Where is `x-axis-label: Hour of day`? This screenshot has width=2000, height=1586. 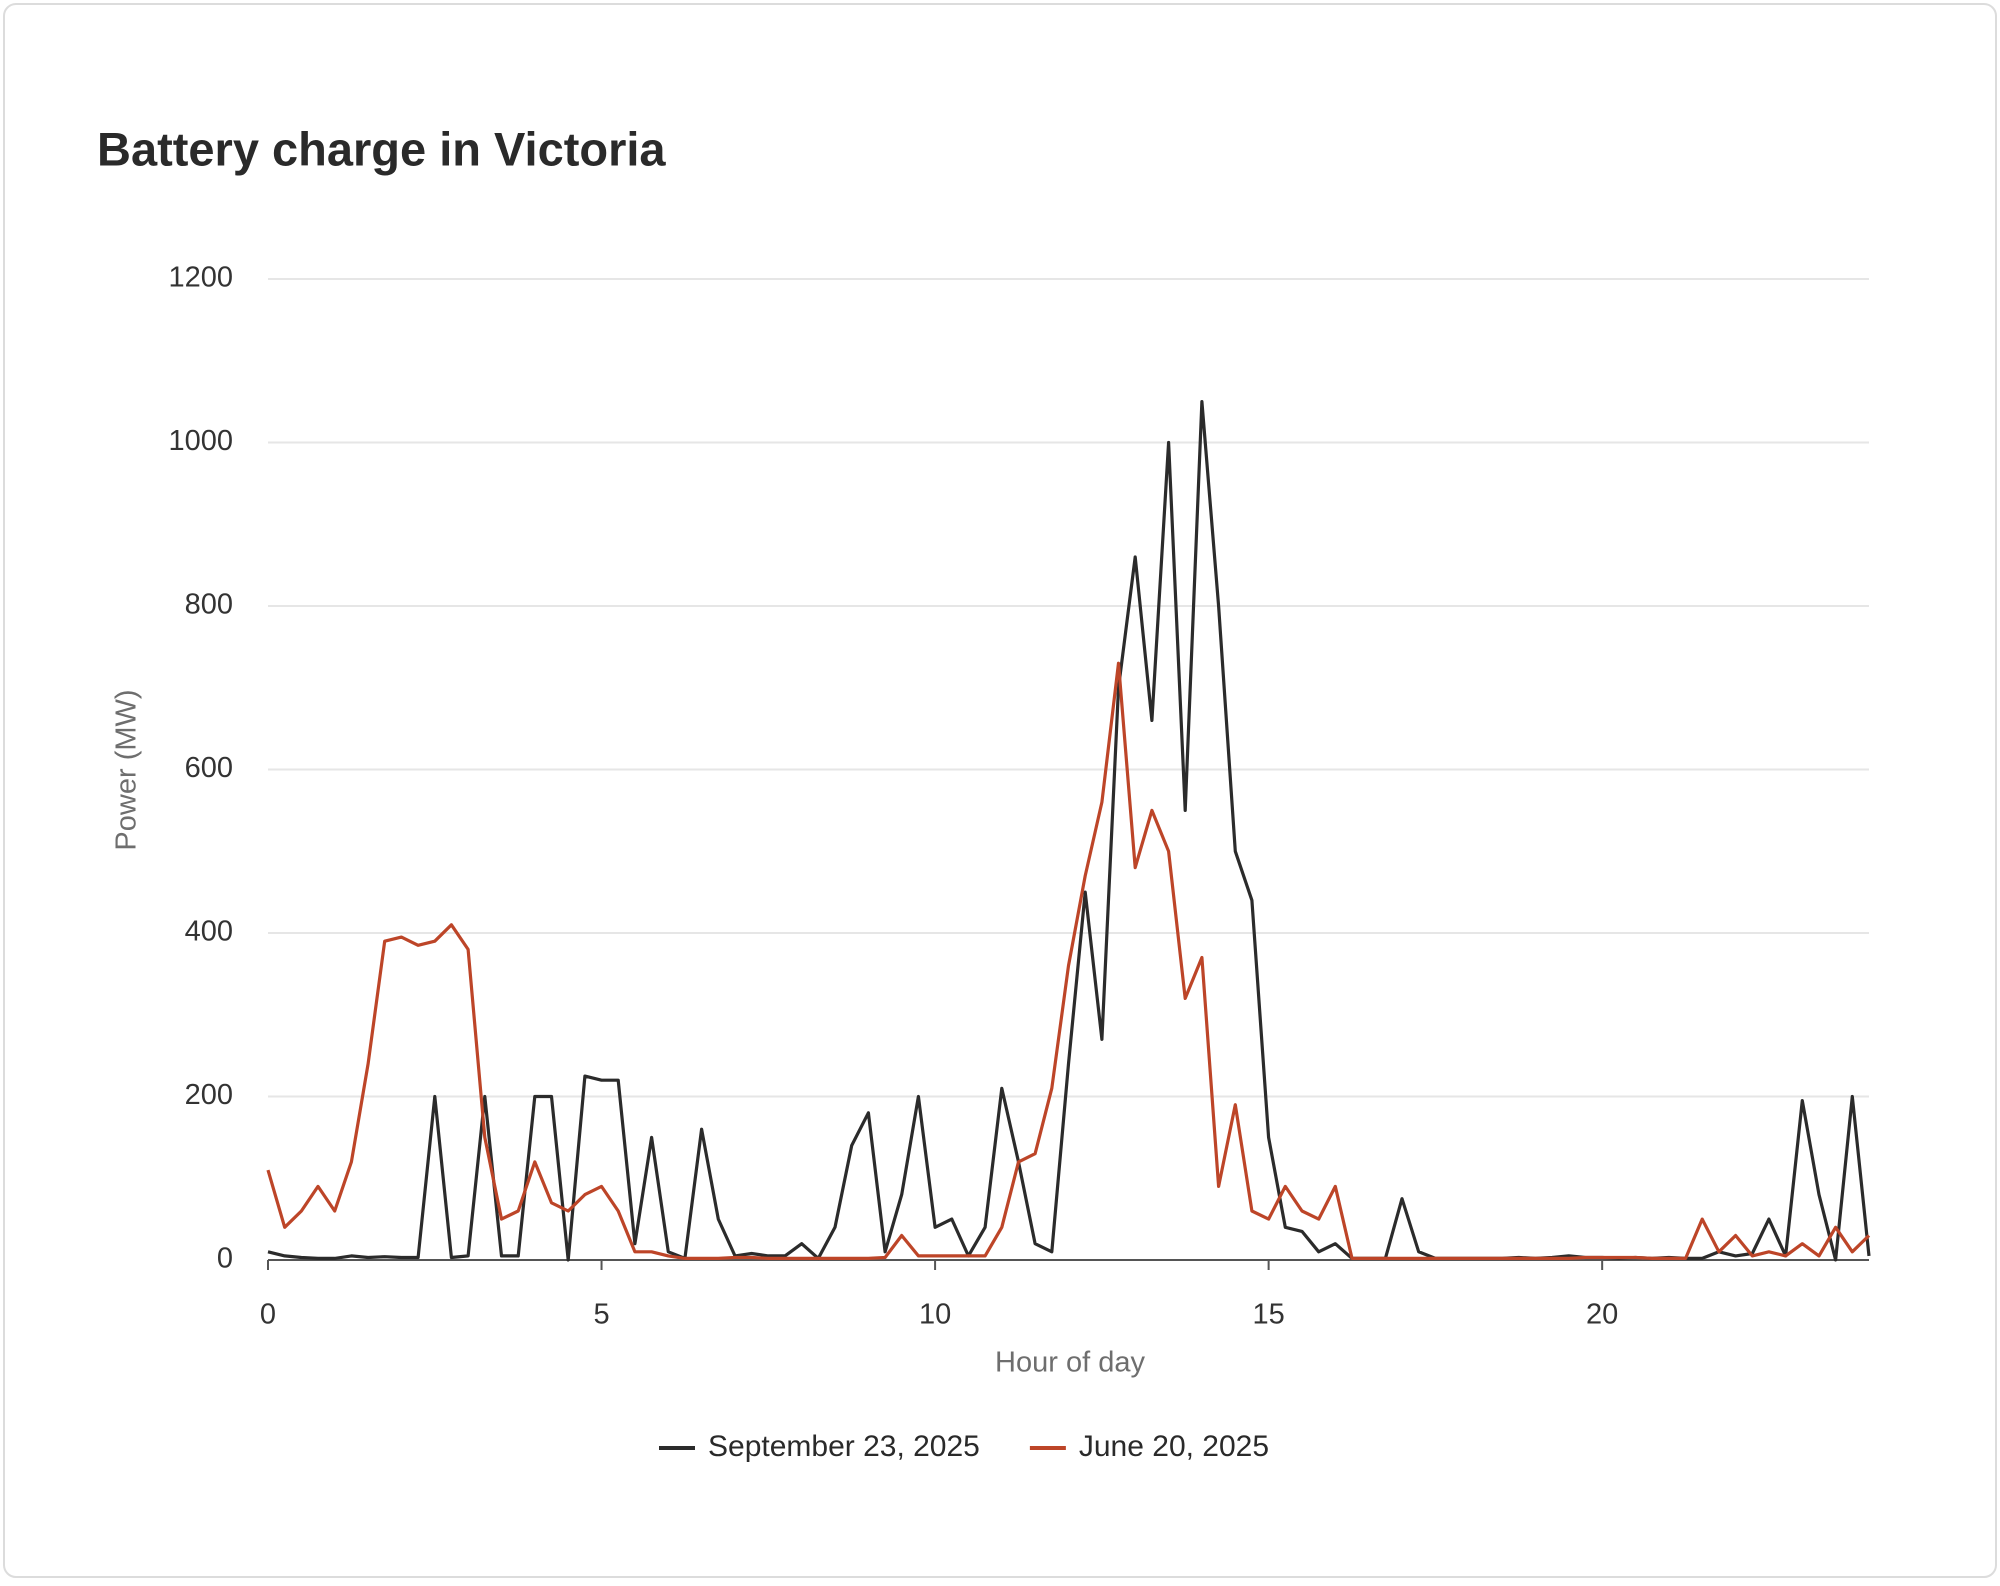 x-axis-label: Hour of day is located at coordinates (1070, 1363).